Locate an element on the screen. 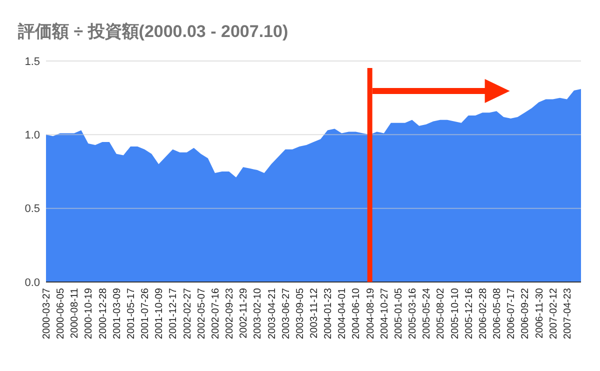 The image size is (600, 371). x-tick-label: 2002-02-27 is located at coordinates (188, 314).